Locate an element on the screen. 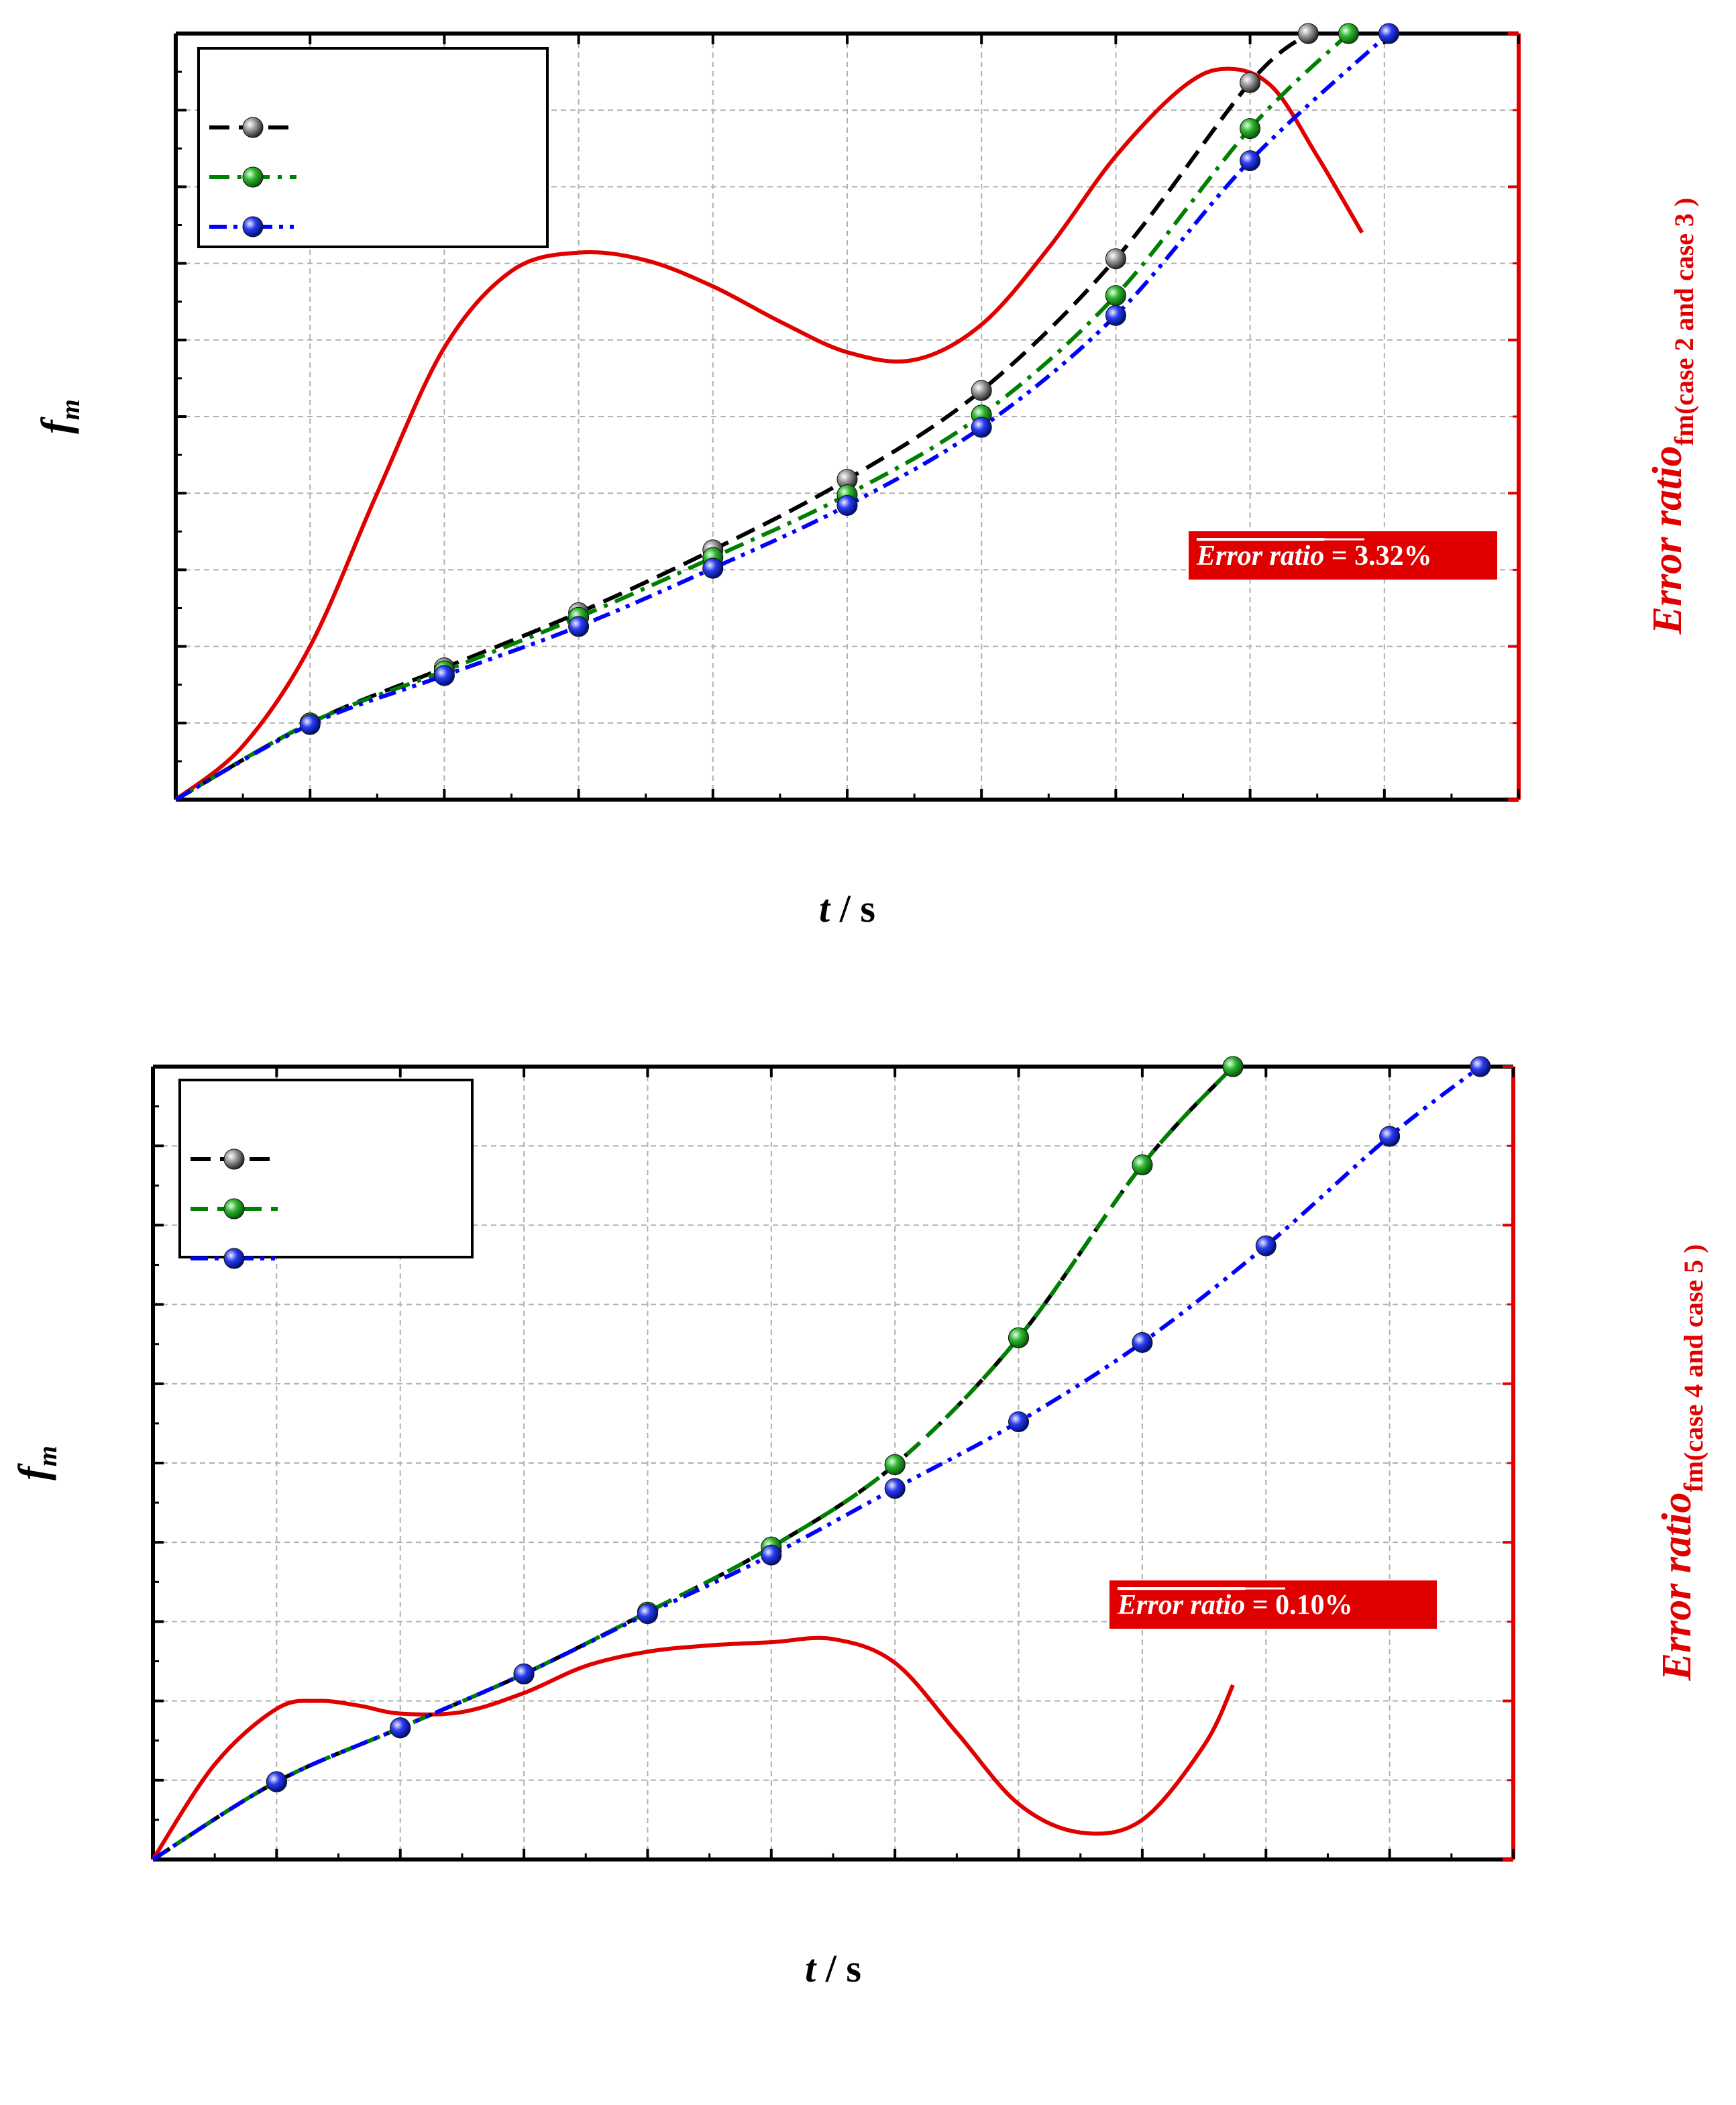 The height and width of the screenshot is (2105, 1736). y2-axis-title-subscript: fm(case 2 and case 3 ) is located at coordinates (1684, 322).